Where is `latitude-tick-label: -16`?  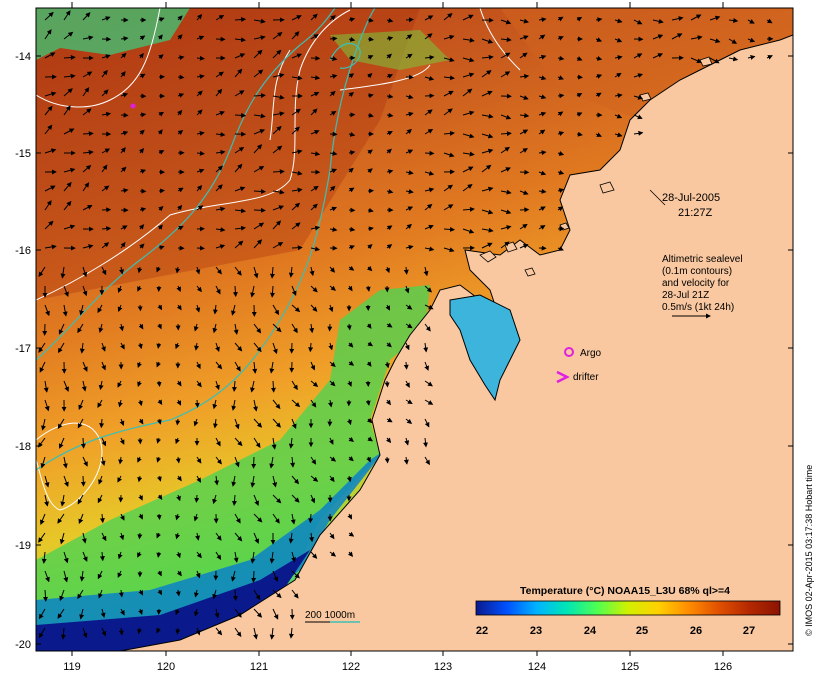
latitude-tick-label: -16 is located at coordinates (23, 251).